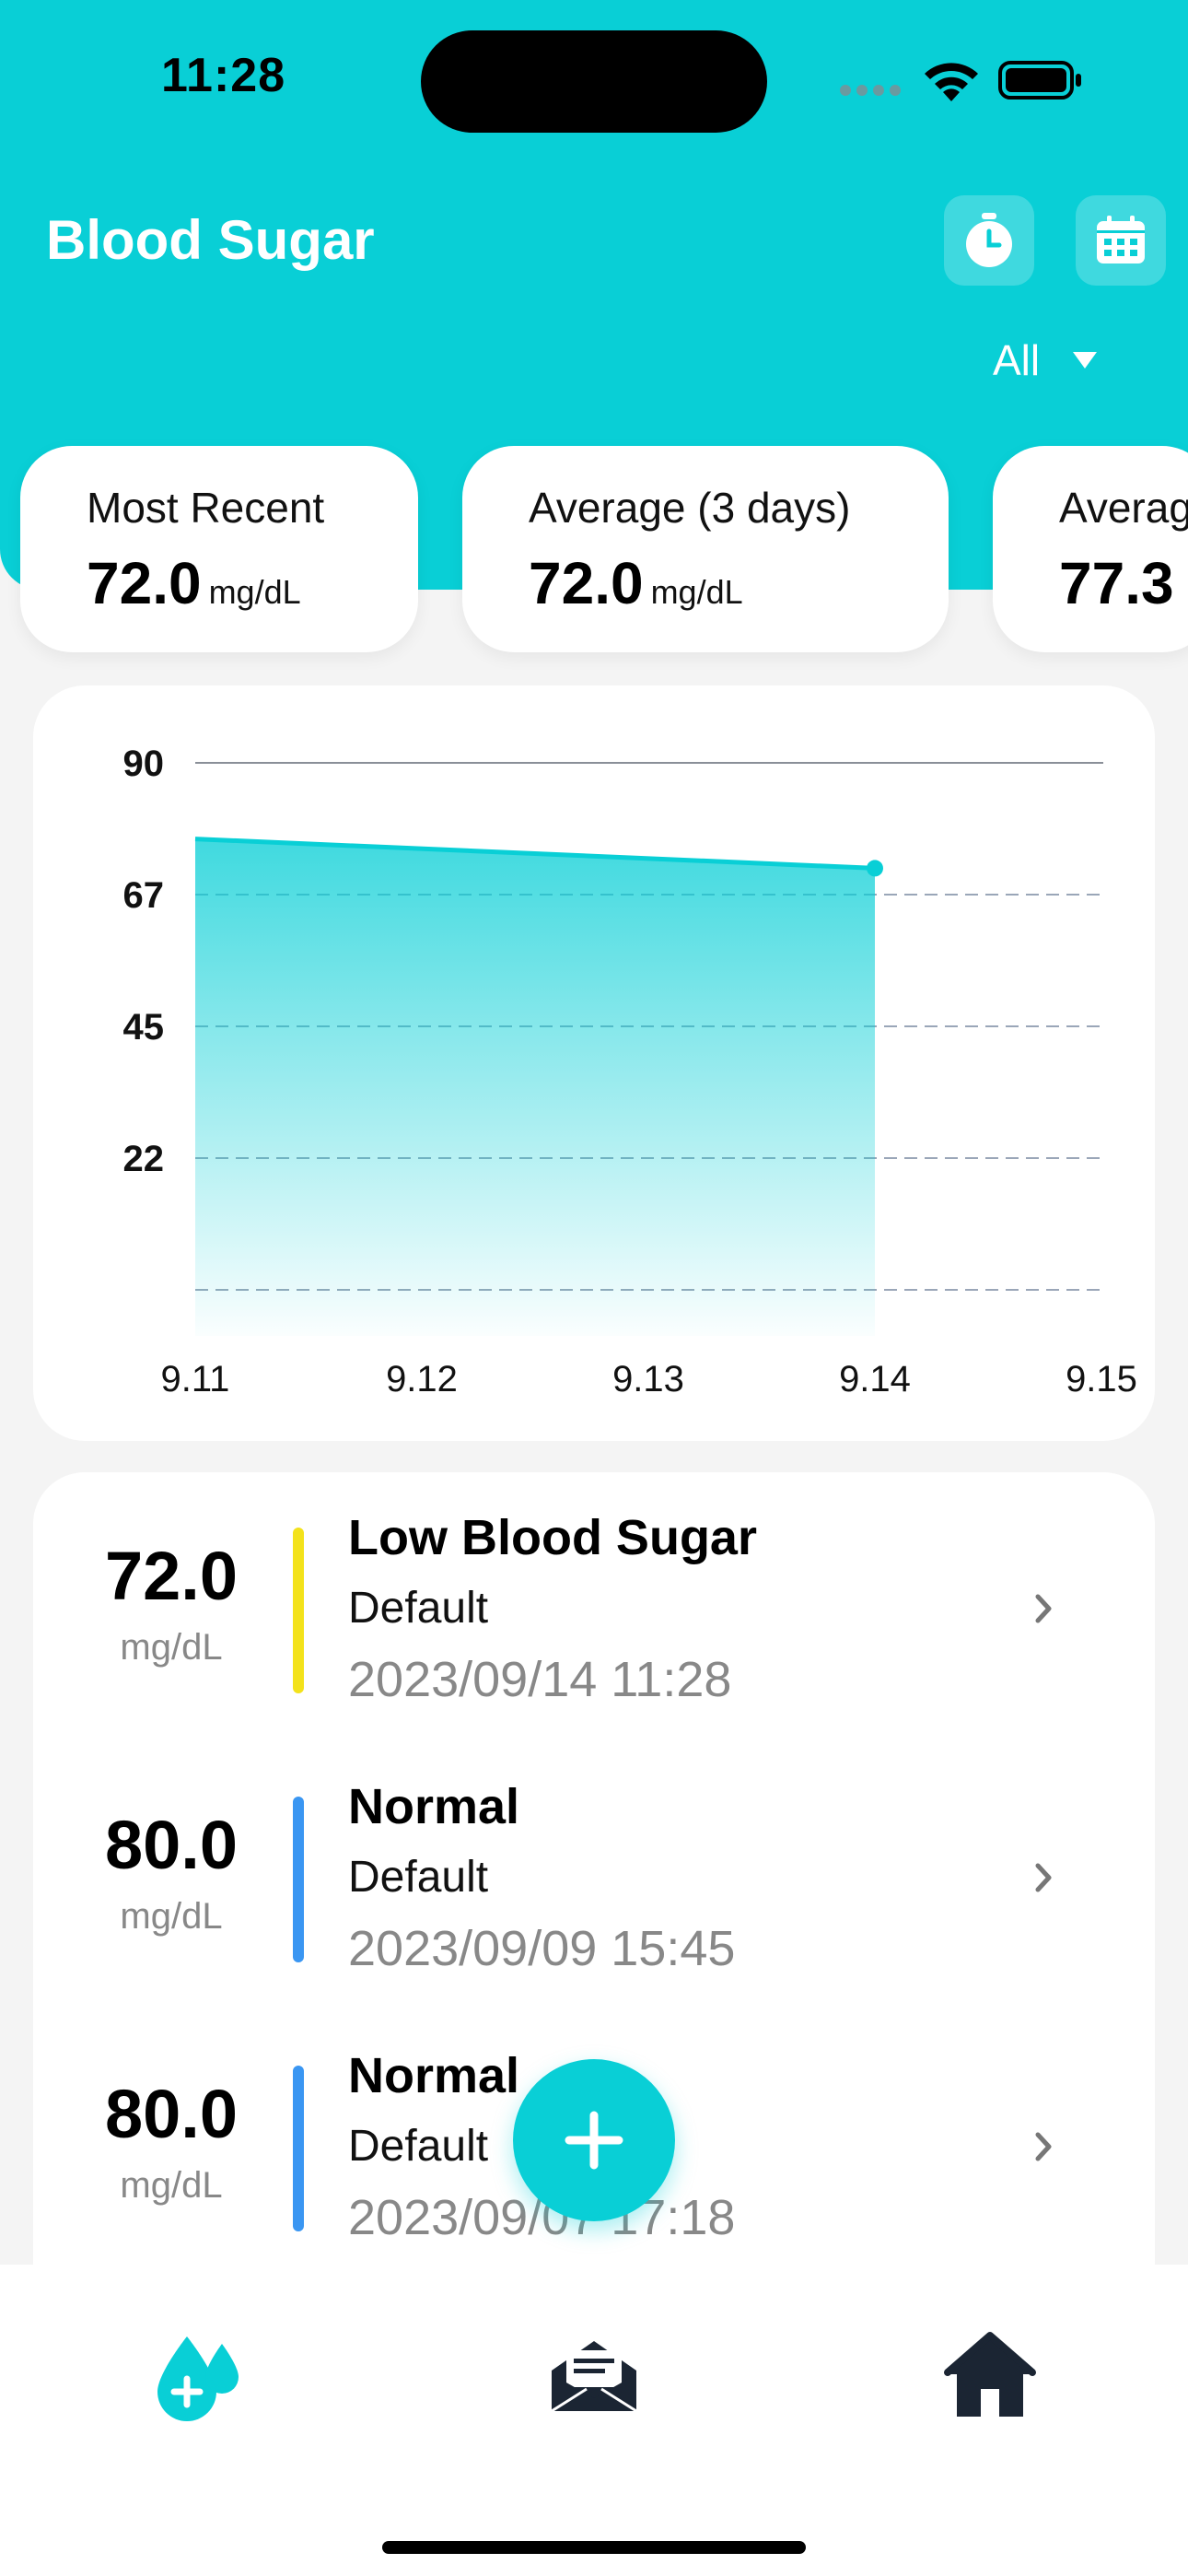 This screenshot has height=2576, width=1188. I want to click on home-indicator, so click(594, 2547).